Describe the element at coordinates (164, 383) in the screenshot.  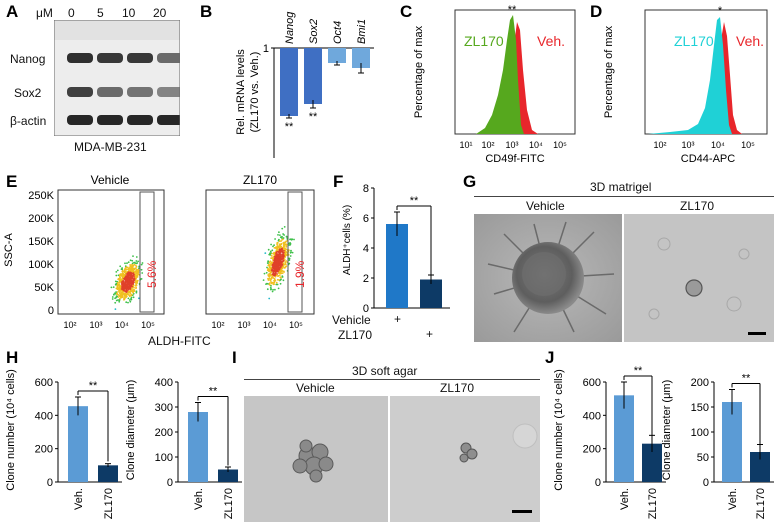
I see `y-tick-label: 400` at that location.